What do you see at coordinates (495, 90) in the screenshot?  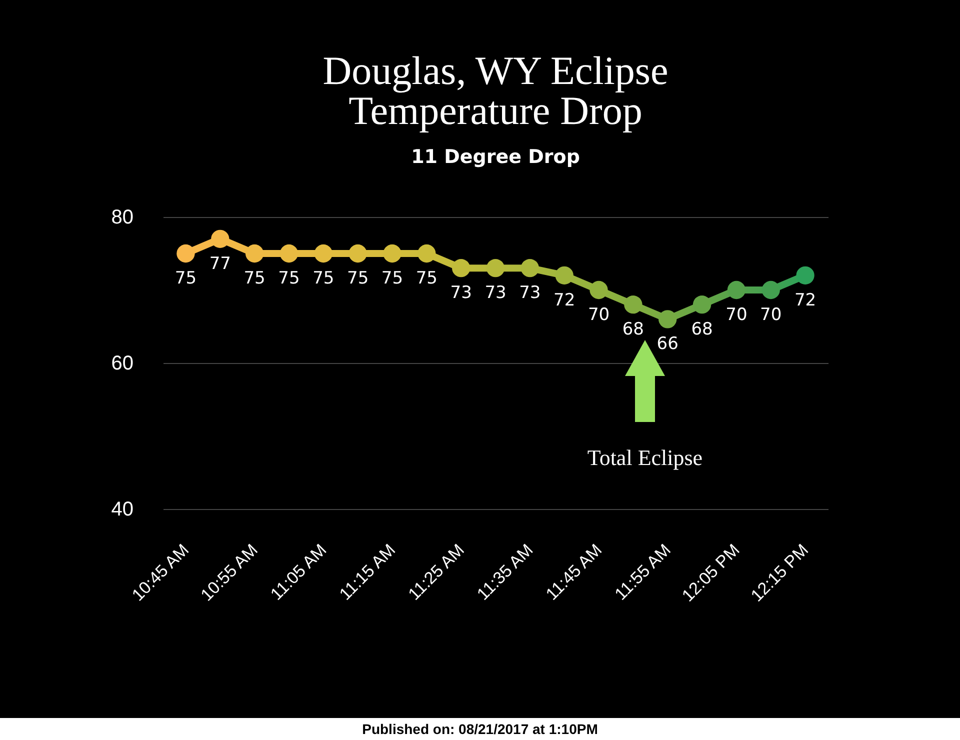 I see `chart-title: Douglas, WY Eclipse Temperature Drop` at bounding box center [495, 90].